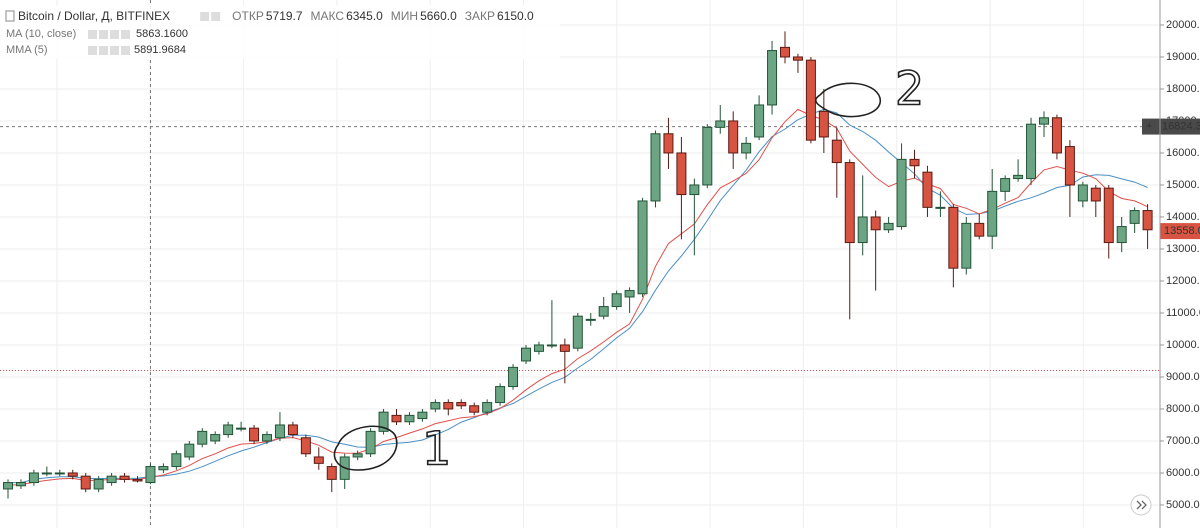 The height and width of the screenshot is (528, 1200). Describe the element at coordinates (1183, 473) in the screenshot. I see `y-tick-label: 6000.0` at that location.